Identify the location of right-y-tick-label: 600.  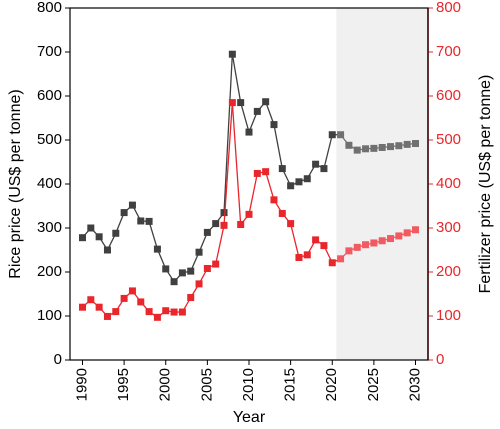
(448, 95).